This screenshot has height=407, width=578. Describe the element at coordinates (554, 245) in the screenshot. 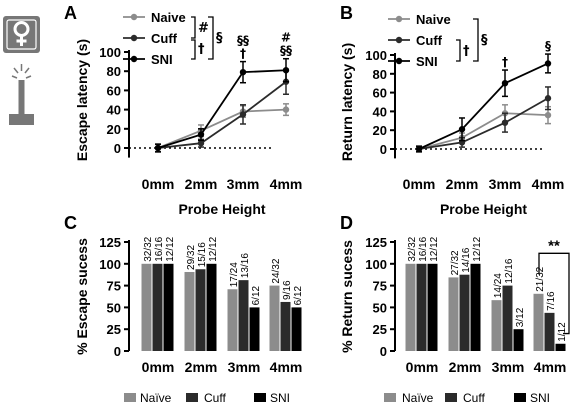

I see `significance-stars: **` at that location.